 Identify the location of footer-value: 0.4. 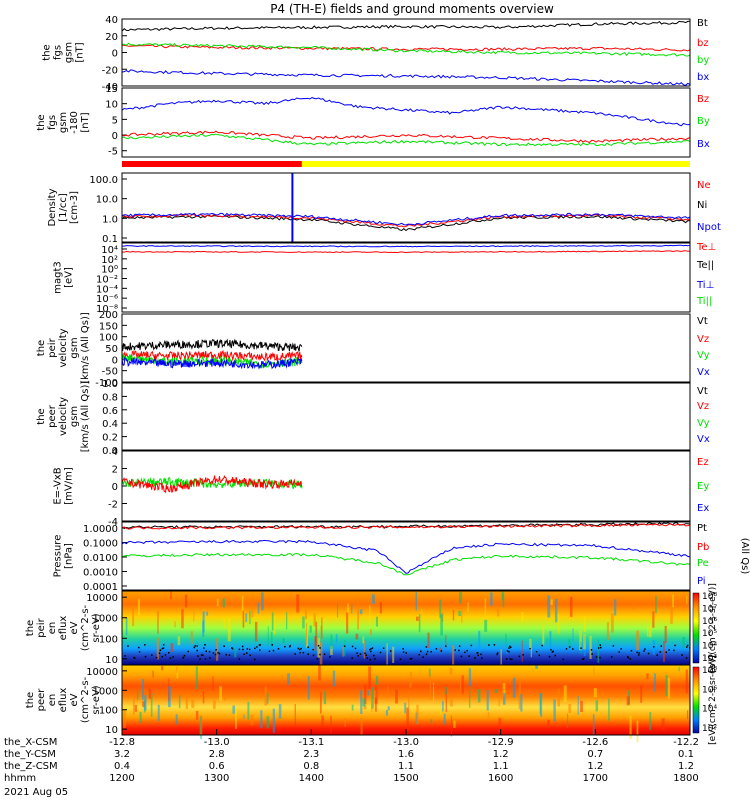
(122, 766).